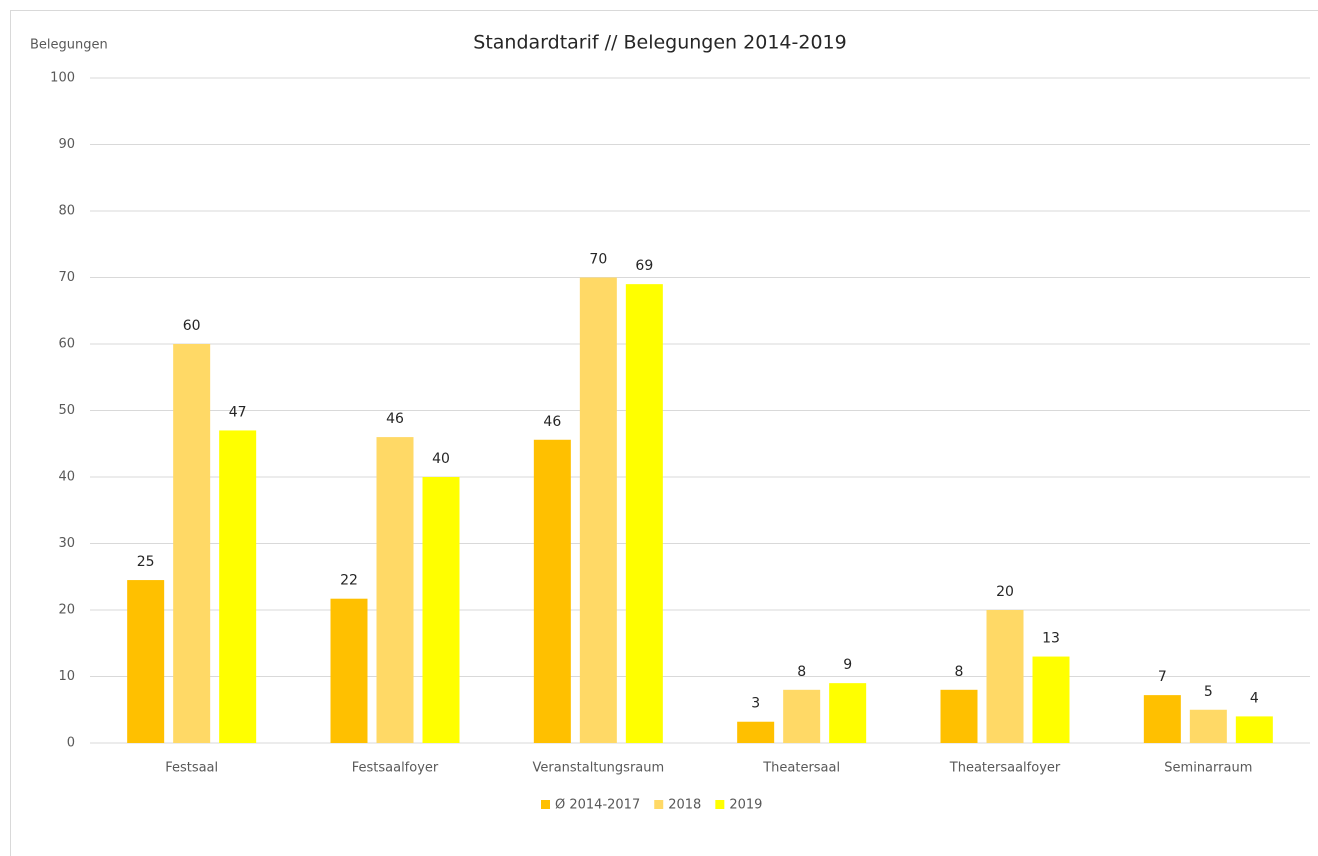 The image size is (1318, 856). What do you see at coordinates (62, 78) in the screenshot?
I see `y-tick-label: 100` at bounding box center [62, 78].